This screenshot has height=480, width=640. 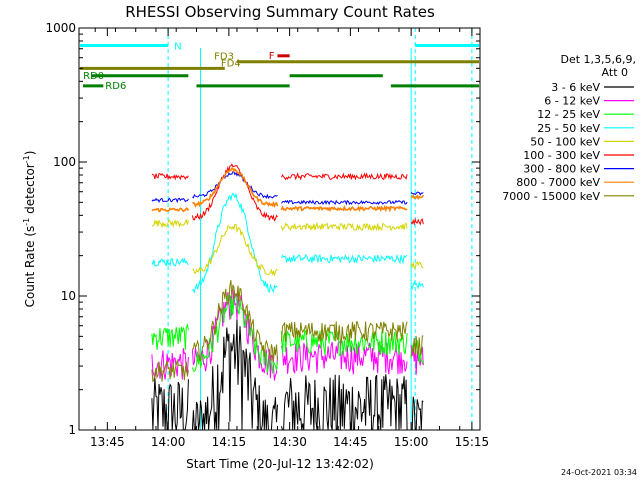 I want to click on x-tick-label: 14:30, so click(x=289, y=442).